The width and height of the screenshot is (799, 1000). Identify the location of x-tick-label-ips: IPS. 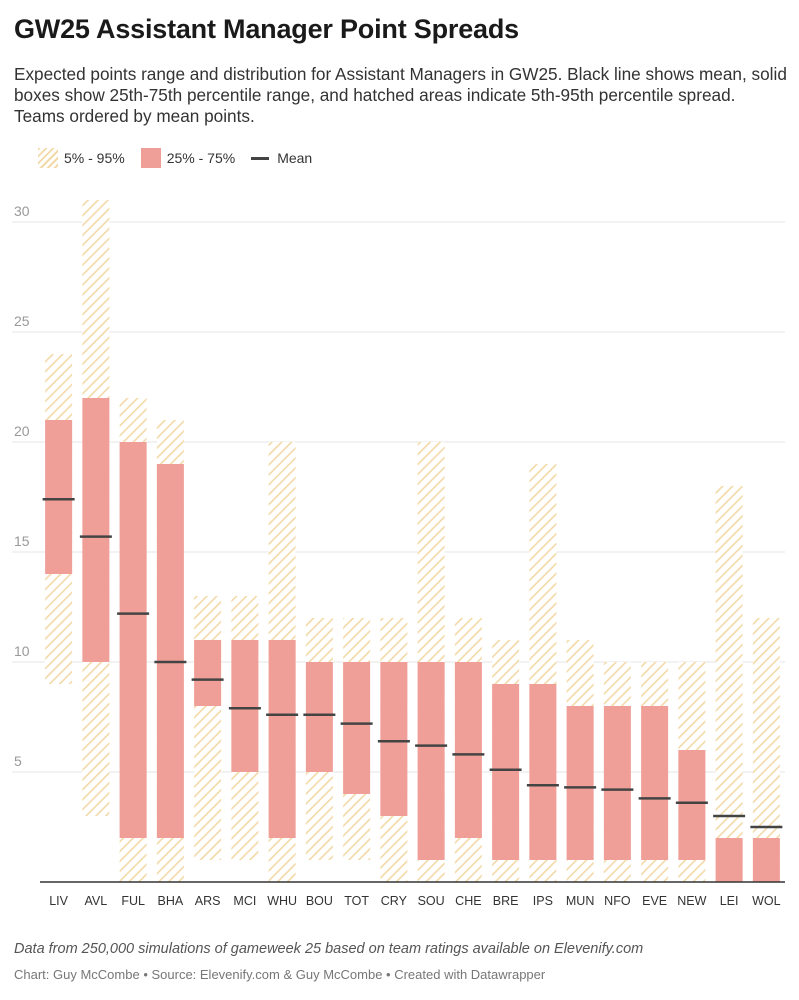
(543, 901).